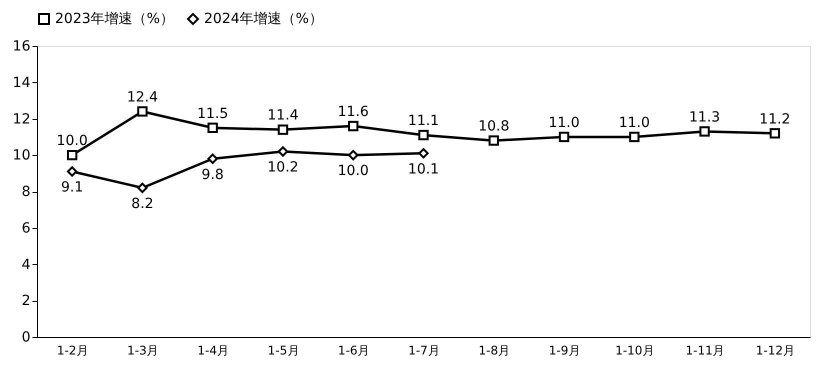  What do you see at coordinates (213, 174) in the screenshot?
I see `data-label: 9.8` at bounding box center [213, 174].